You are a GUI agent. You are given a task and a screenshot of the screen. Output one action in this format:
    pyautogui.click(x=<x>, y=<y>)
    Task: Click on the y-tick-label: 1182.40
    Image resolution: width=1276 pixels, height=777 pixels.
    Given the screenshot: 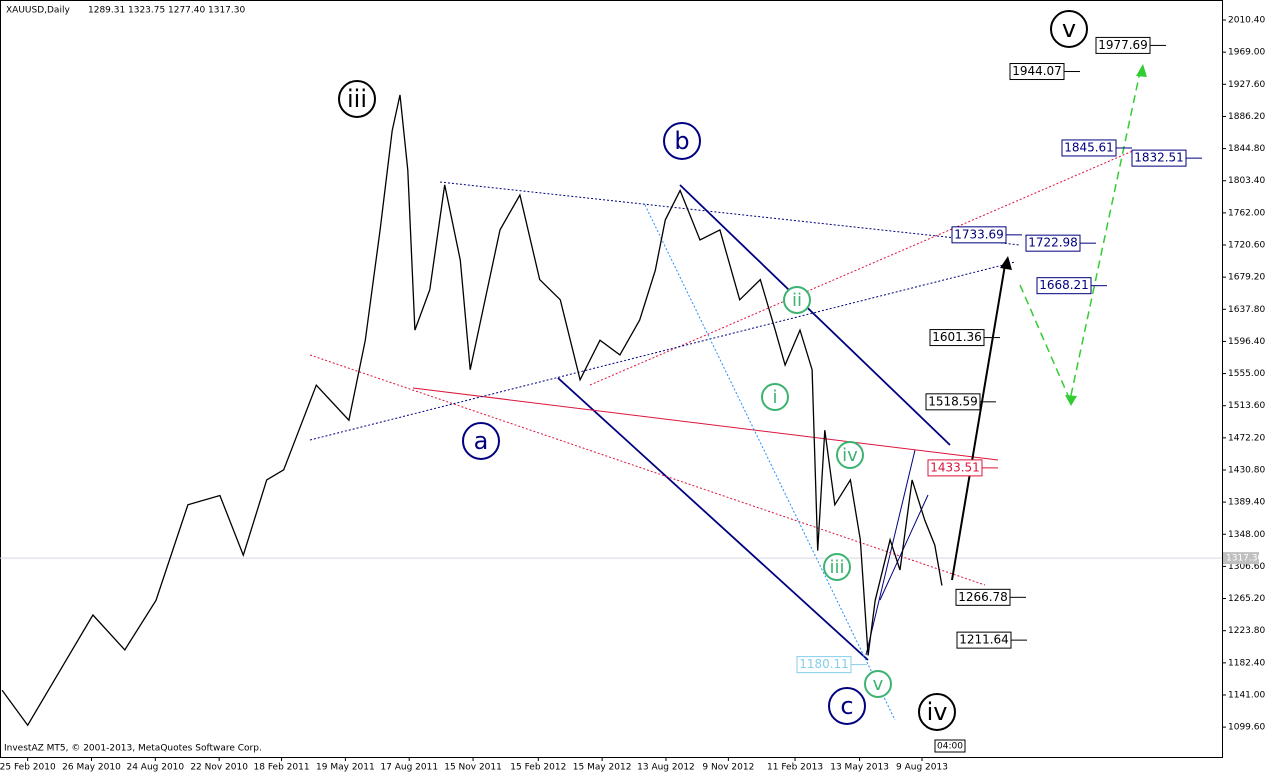 What is the action you would take?
    pyautogui.click(x=1246, y=663)
    